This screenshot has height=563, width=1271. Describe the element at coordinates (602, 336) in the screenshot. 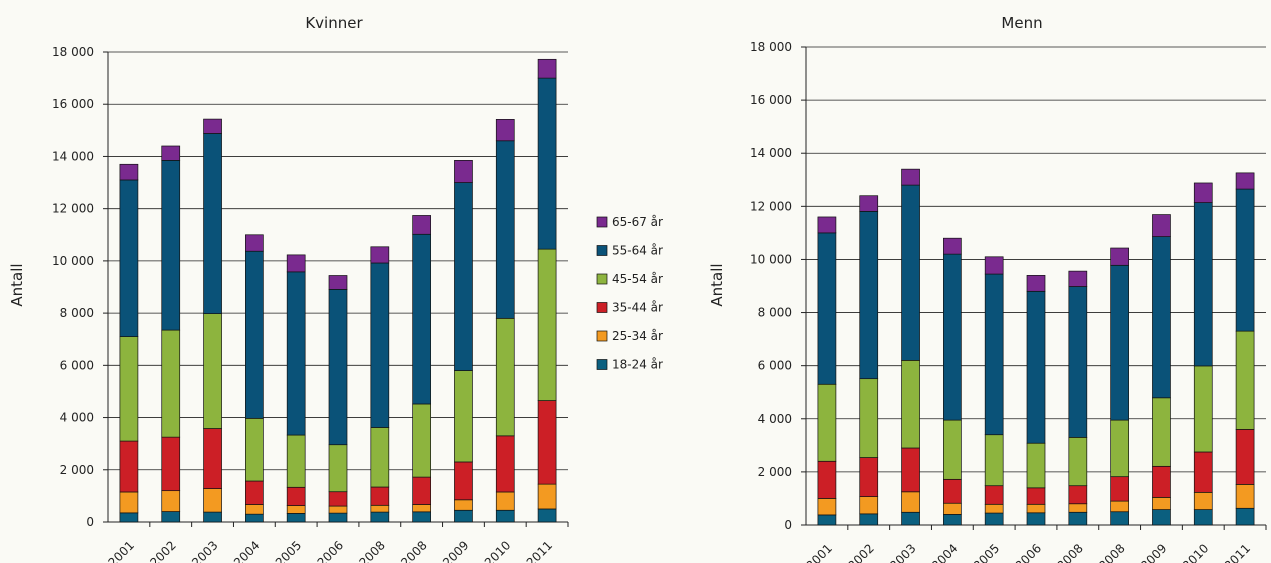

I see `legend-swatch` at that location.